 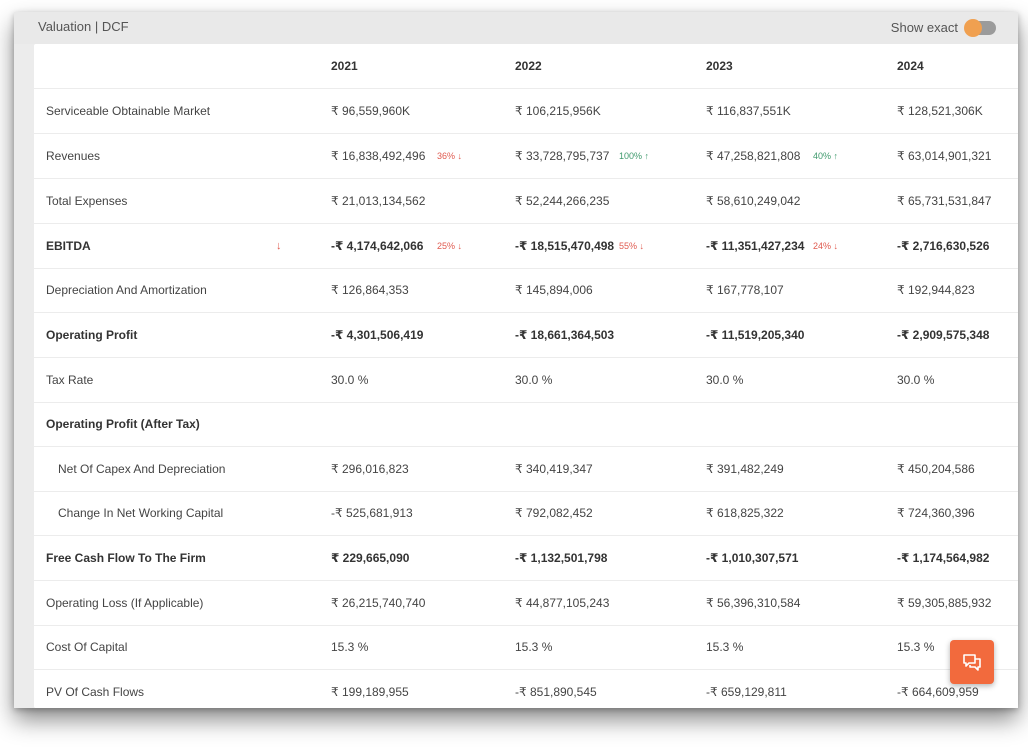 I want to click on table-cell: ₹ 58,610,249,042, so click(x=753, y=201).